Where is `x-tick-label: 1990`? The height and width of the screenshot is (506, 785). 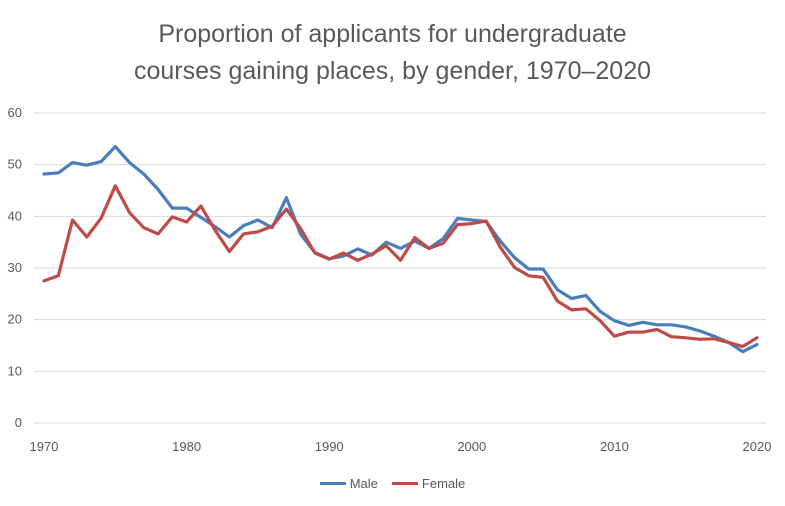 x-tick-label: 1990 is located at coordinates (329, 446).